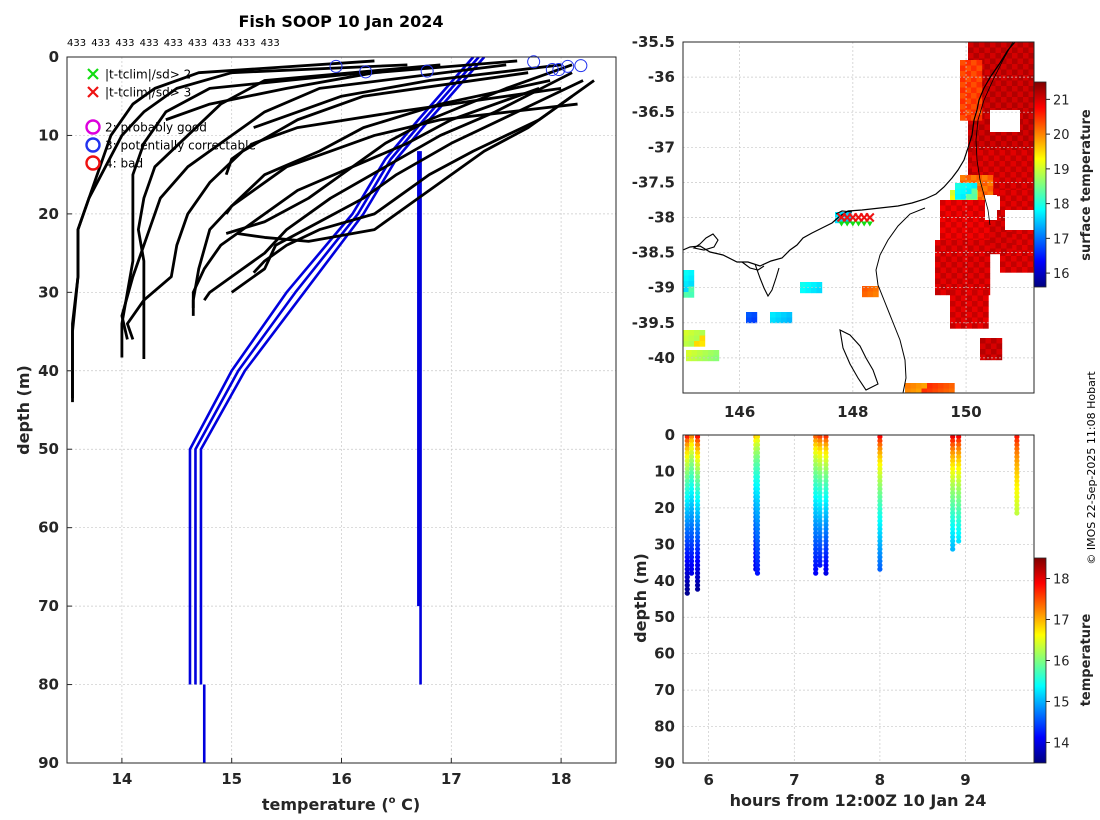 The height and width of the screenshot is (820, 1100). I want to click on y-tick-label: 10, so click(48, 135).